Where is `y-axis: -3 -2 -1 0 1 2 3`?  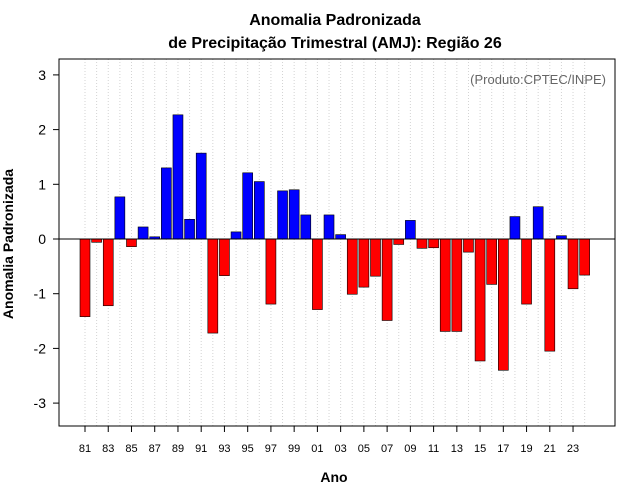
y-axis: -3 -2 -1 0 1 2 3 is located at coordinates (46, 239).